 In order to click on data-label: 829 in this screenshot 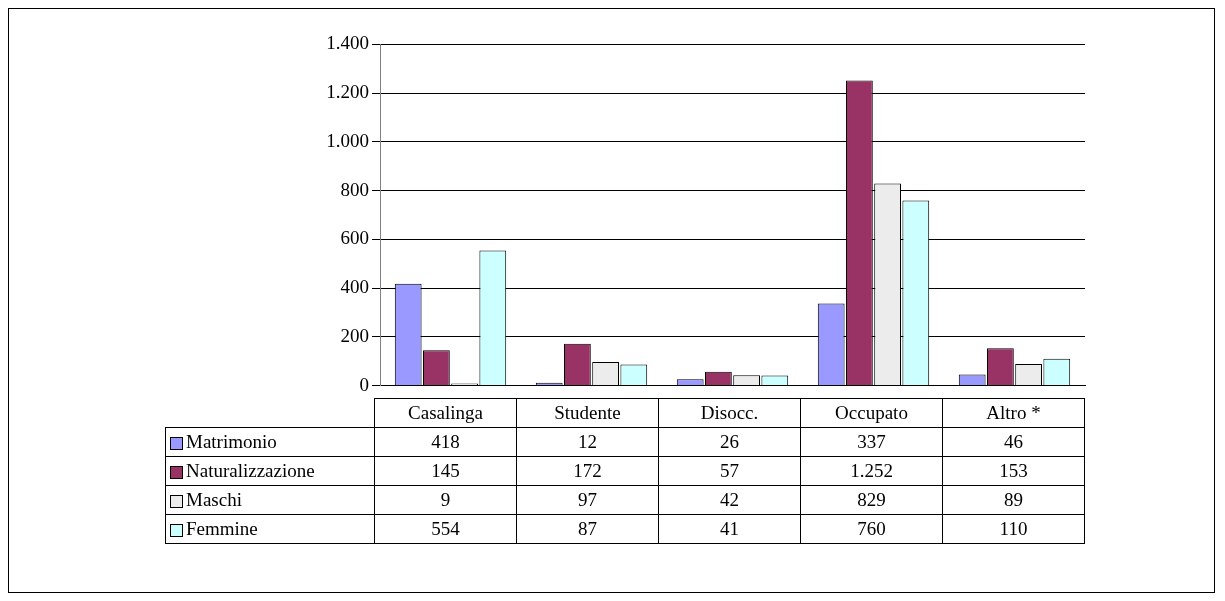, I will do `click(871, 500)`.